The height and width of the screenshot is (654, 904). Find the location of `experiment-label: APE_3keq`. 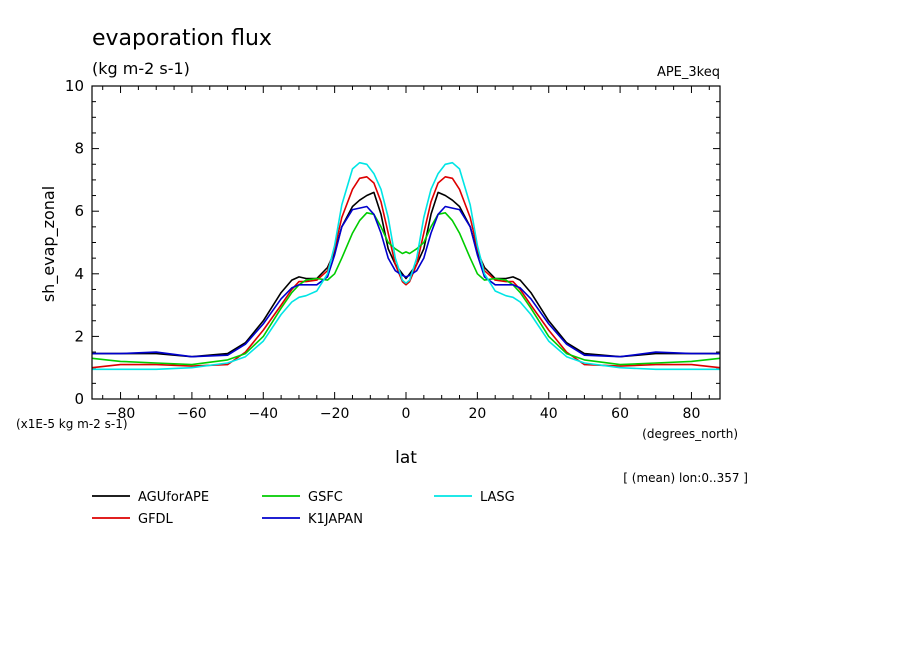

experiment-label: APE_3keq is located at coordinates (688, 72).